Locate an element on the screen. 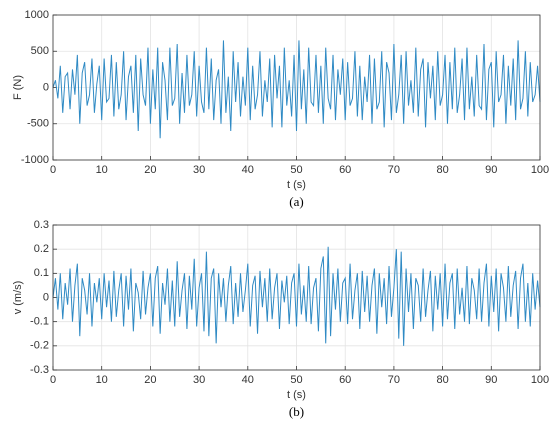 The width and height of the screenshot is (550, 426). y-tick-label: 0.3 is located at coordinates (41, 225).